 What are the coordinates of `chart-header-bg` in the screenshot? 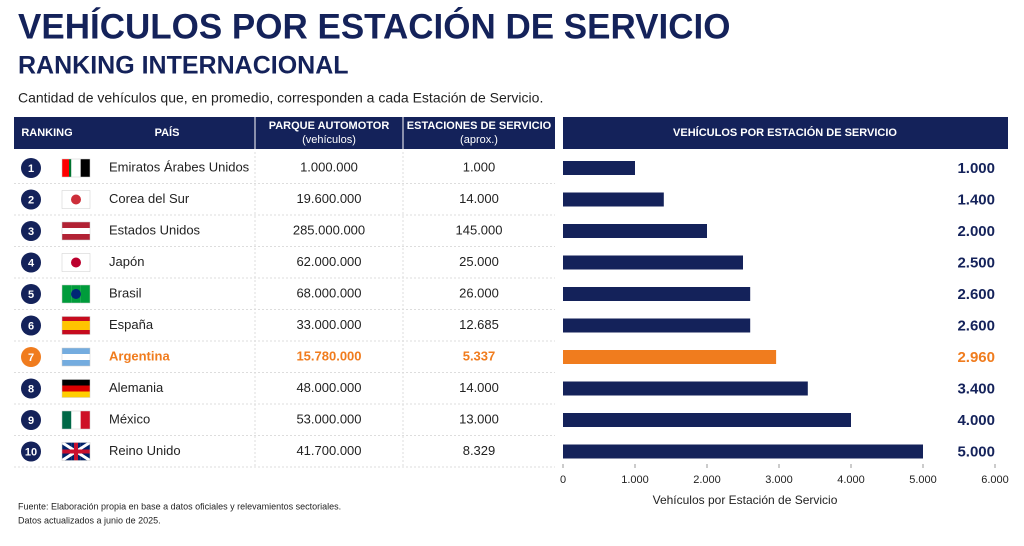 It's located at (785, 133).